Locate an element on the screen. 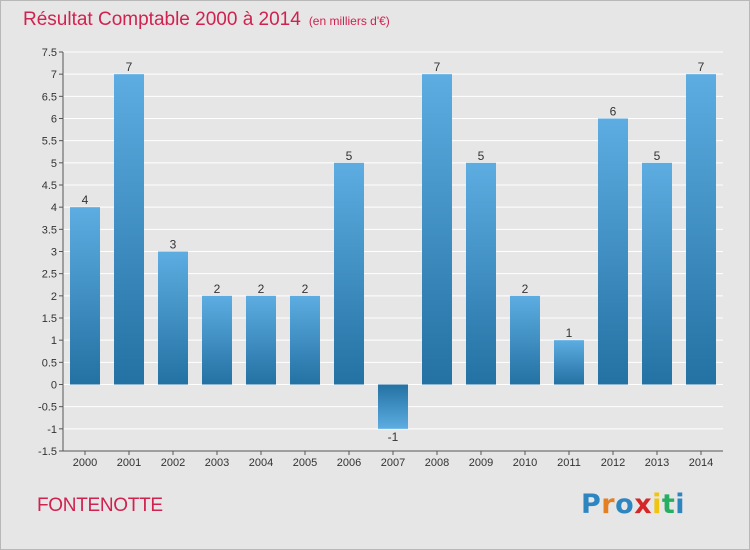 Image resolution: width=750 pixels, height=550 pixels. x-tick-label-2006: 2006 is located at coordinates (349, 463).